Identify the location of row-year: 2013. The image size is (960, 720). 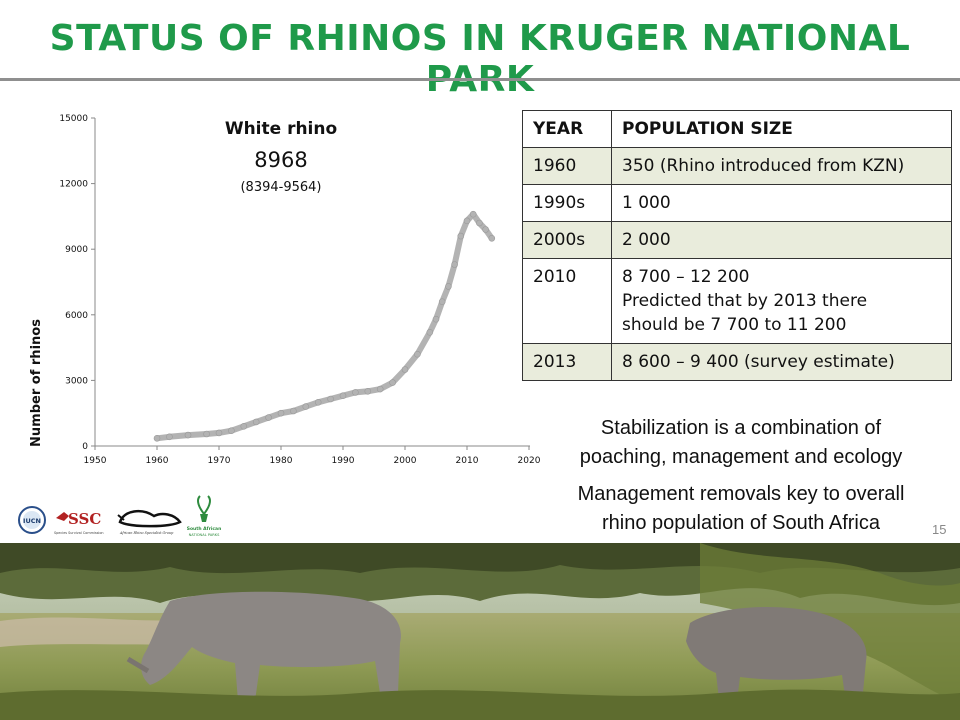
(567, 362).